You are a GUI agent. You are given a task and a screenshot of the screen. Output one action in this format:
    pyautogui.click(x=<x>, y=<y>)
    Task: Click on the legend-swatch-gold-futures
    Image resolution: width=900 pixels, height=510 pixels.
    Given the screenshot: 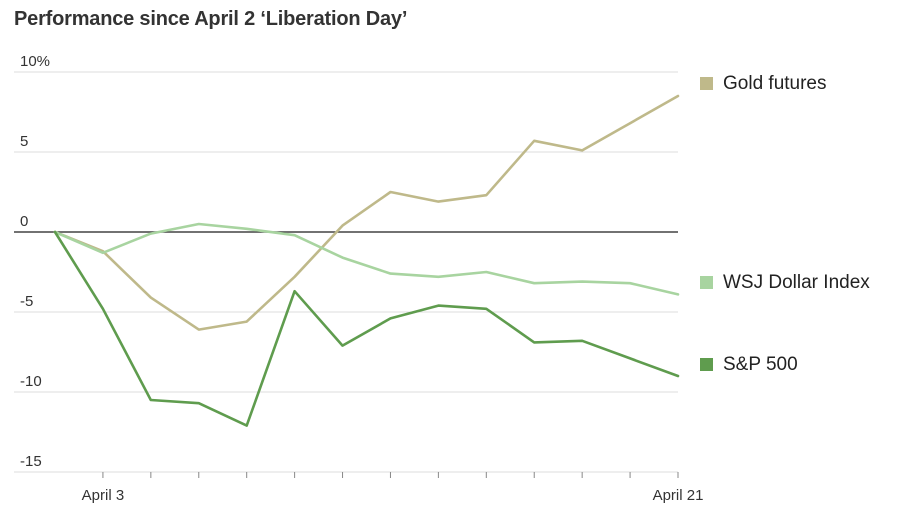 What is the action you would take?
    pyautogui.click(x=706, y=83)
    